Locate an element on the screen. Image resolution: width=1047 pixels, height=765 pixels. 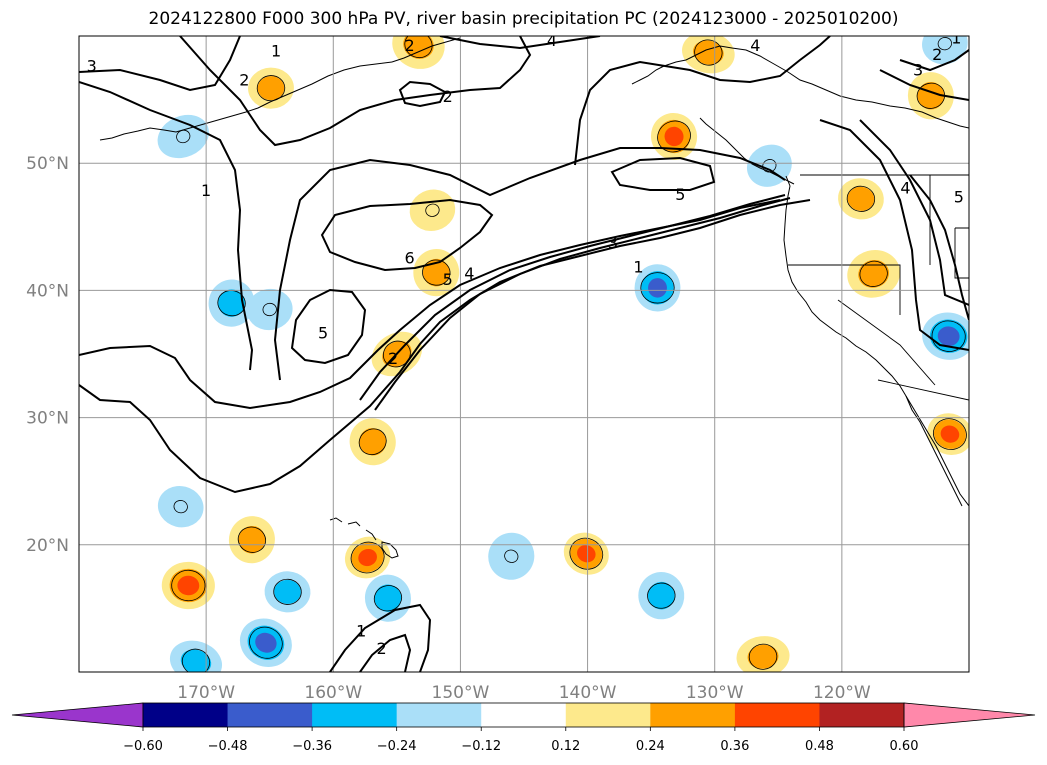
pv-contour-5-inner is located at coordinates (663, 173).